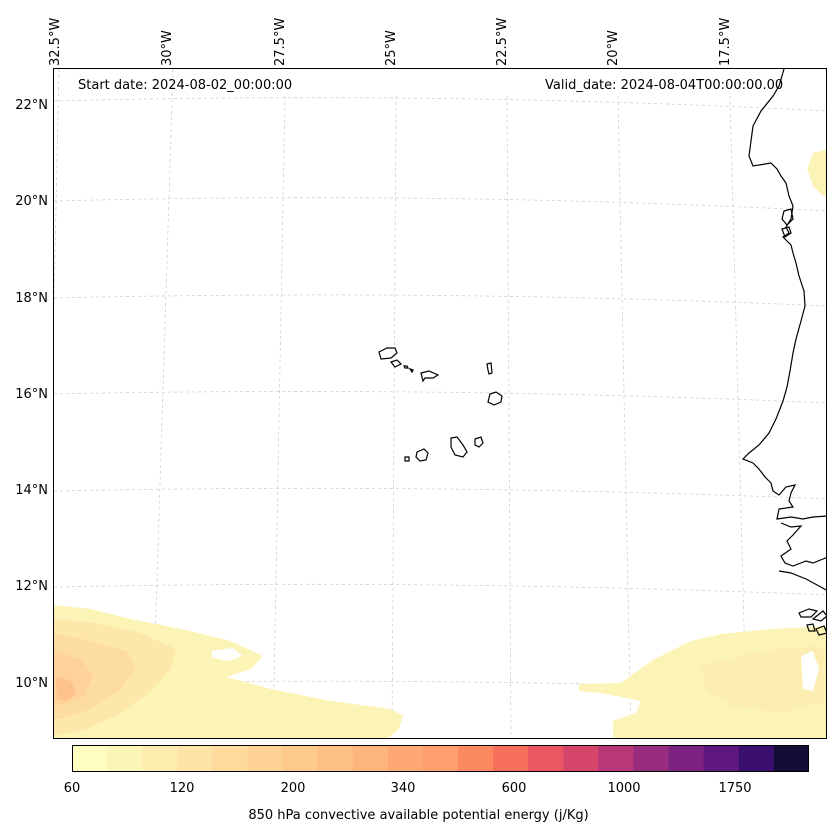  What do you see at coordinates (31, 683) in the screenshot?
I see `lat-label-10n: 10°N` at bounding box center [31, 683].